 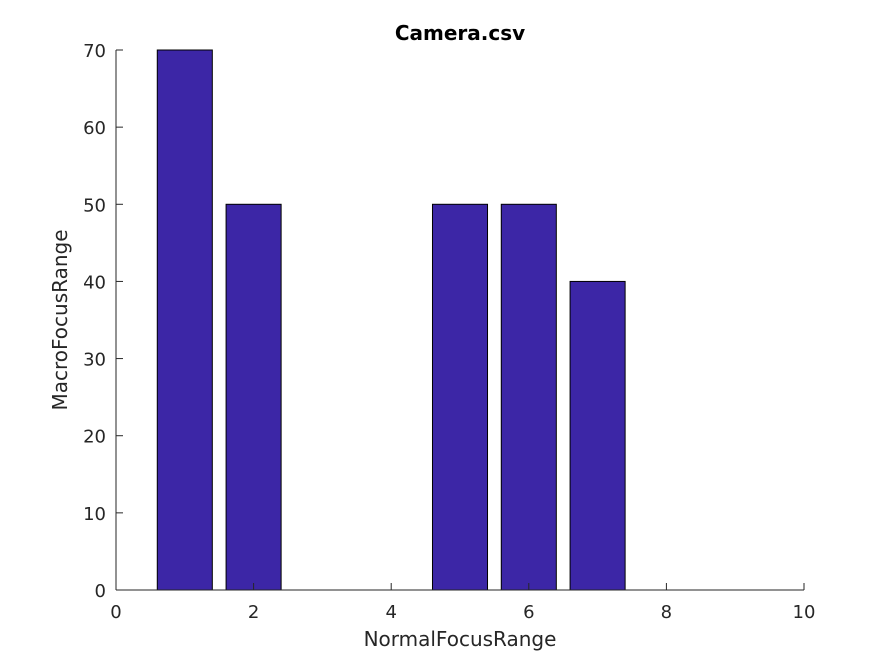 I want to click on x-tick-label: 6, so click(x=528, y=612).